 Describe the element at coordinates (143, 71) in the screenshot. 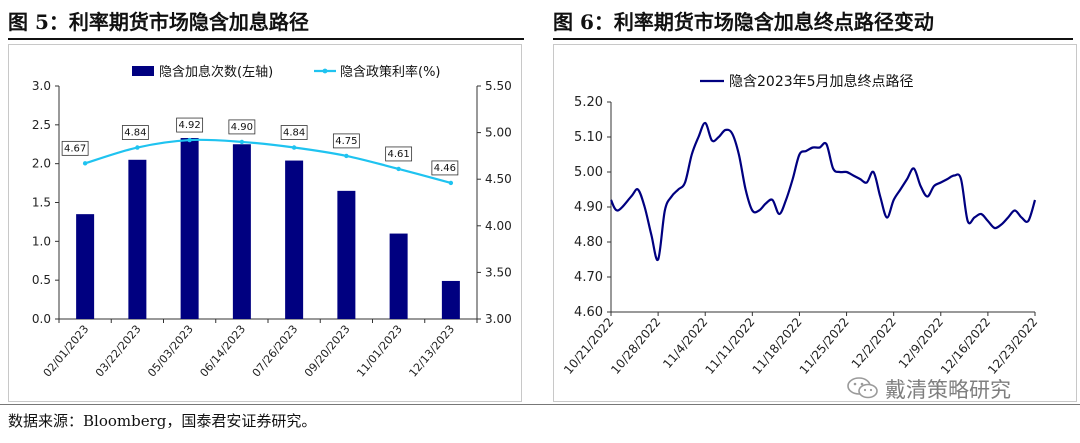

I see `legend-swatch-bars` at that location.